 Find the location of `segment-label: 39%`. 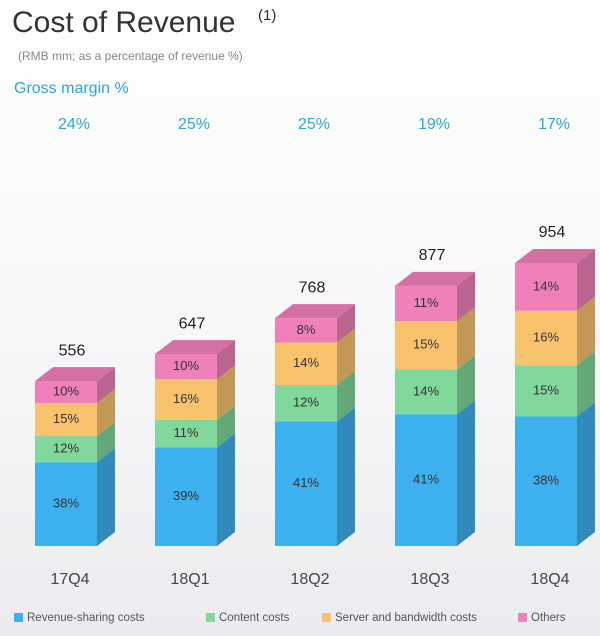

segment-label: 39% is located at coordinates (186, 495).